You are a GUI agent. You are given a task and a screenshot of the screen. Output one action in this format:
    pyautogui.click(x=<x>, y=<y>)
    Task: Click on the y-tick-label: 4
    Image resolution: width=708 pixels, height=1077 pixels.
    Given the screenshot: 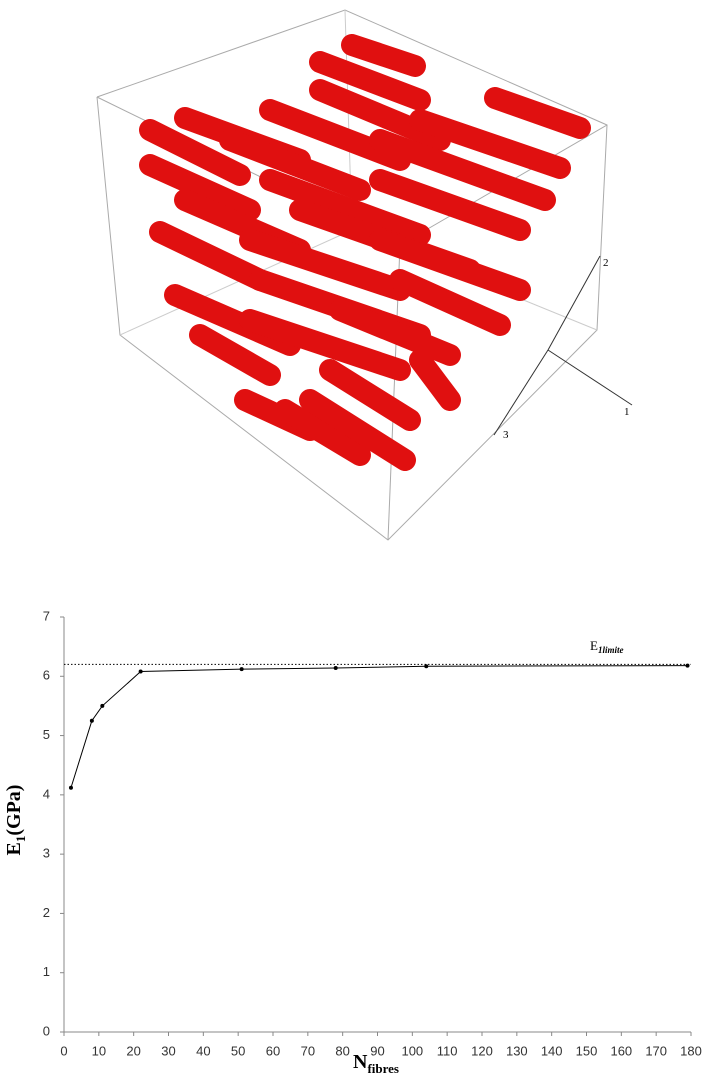 What is the action you would take?
    pyautogui.click(x=46, y=793)
    